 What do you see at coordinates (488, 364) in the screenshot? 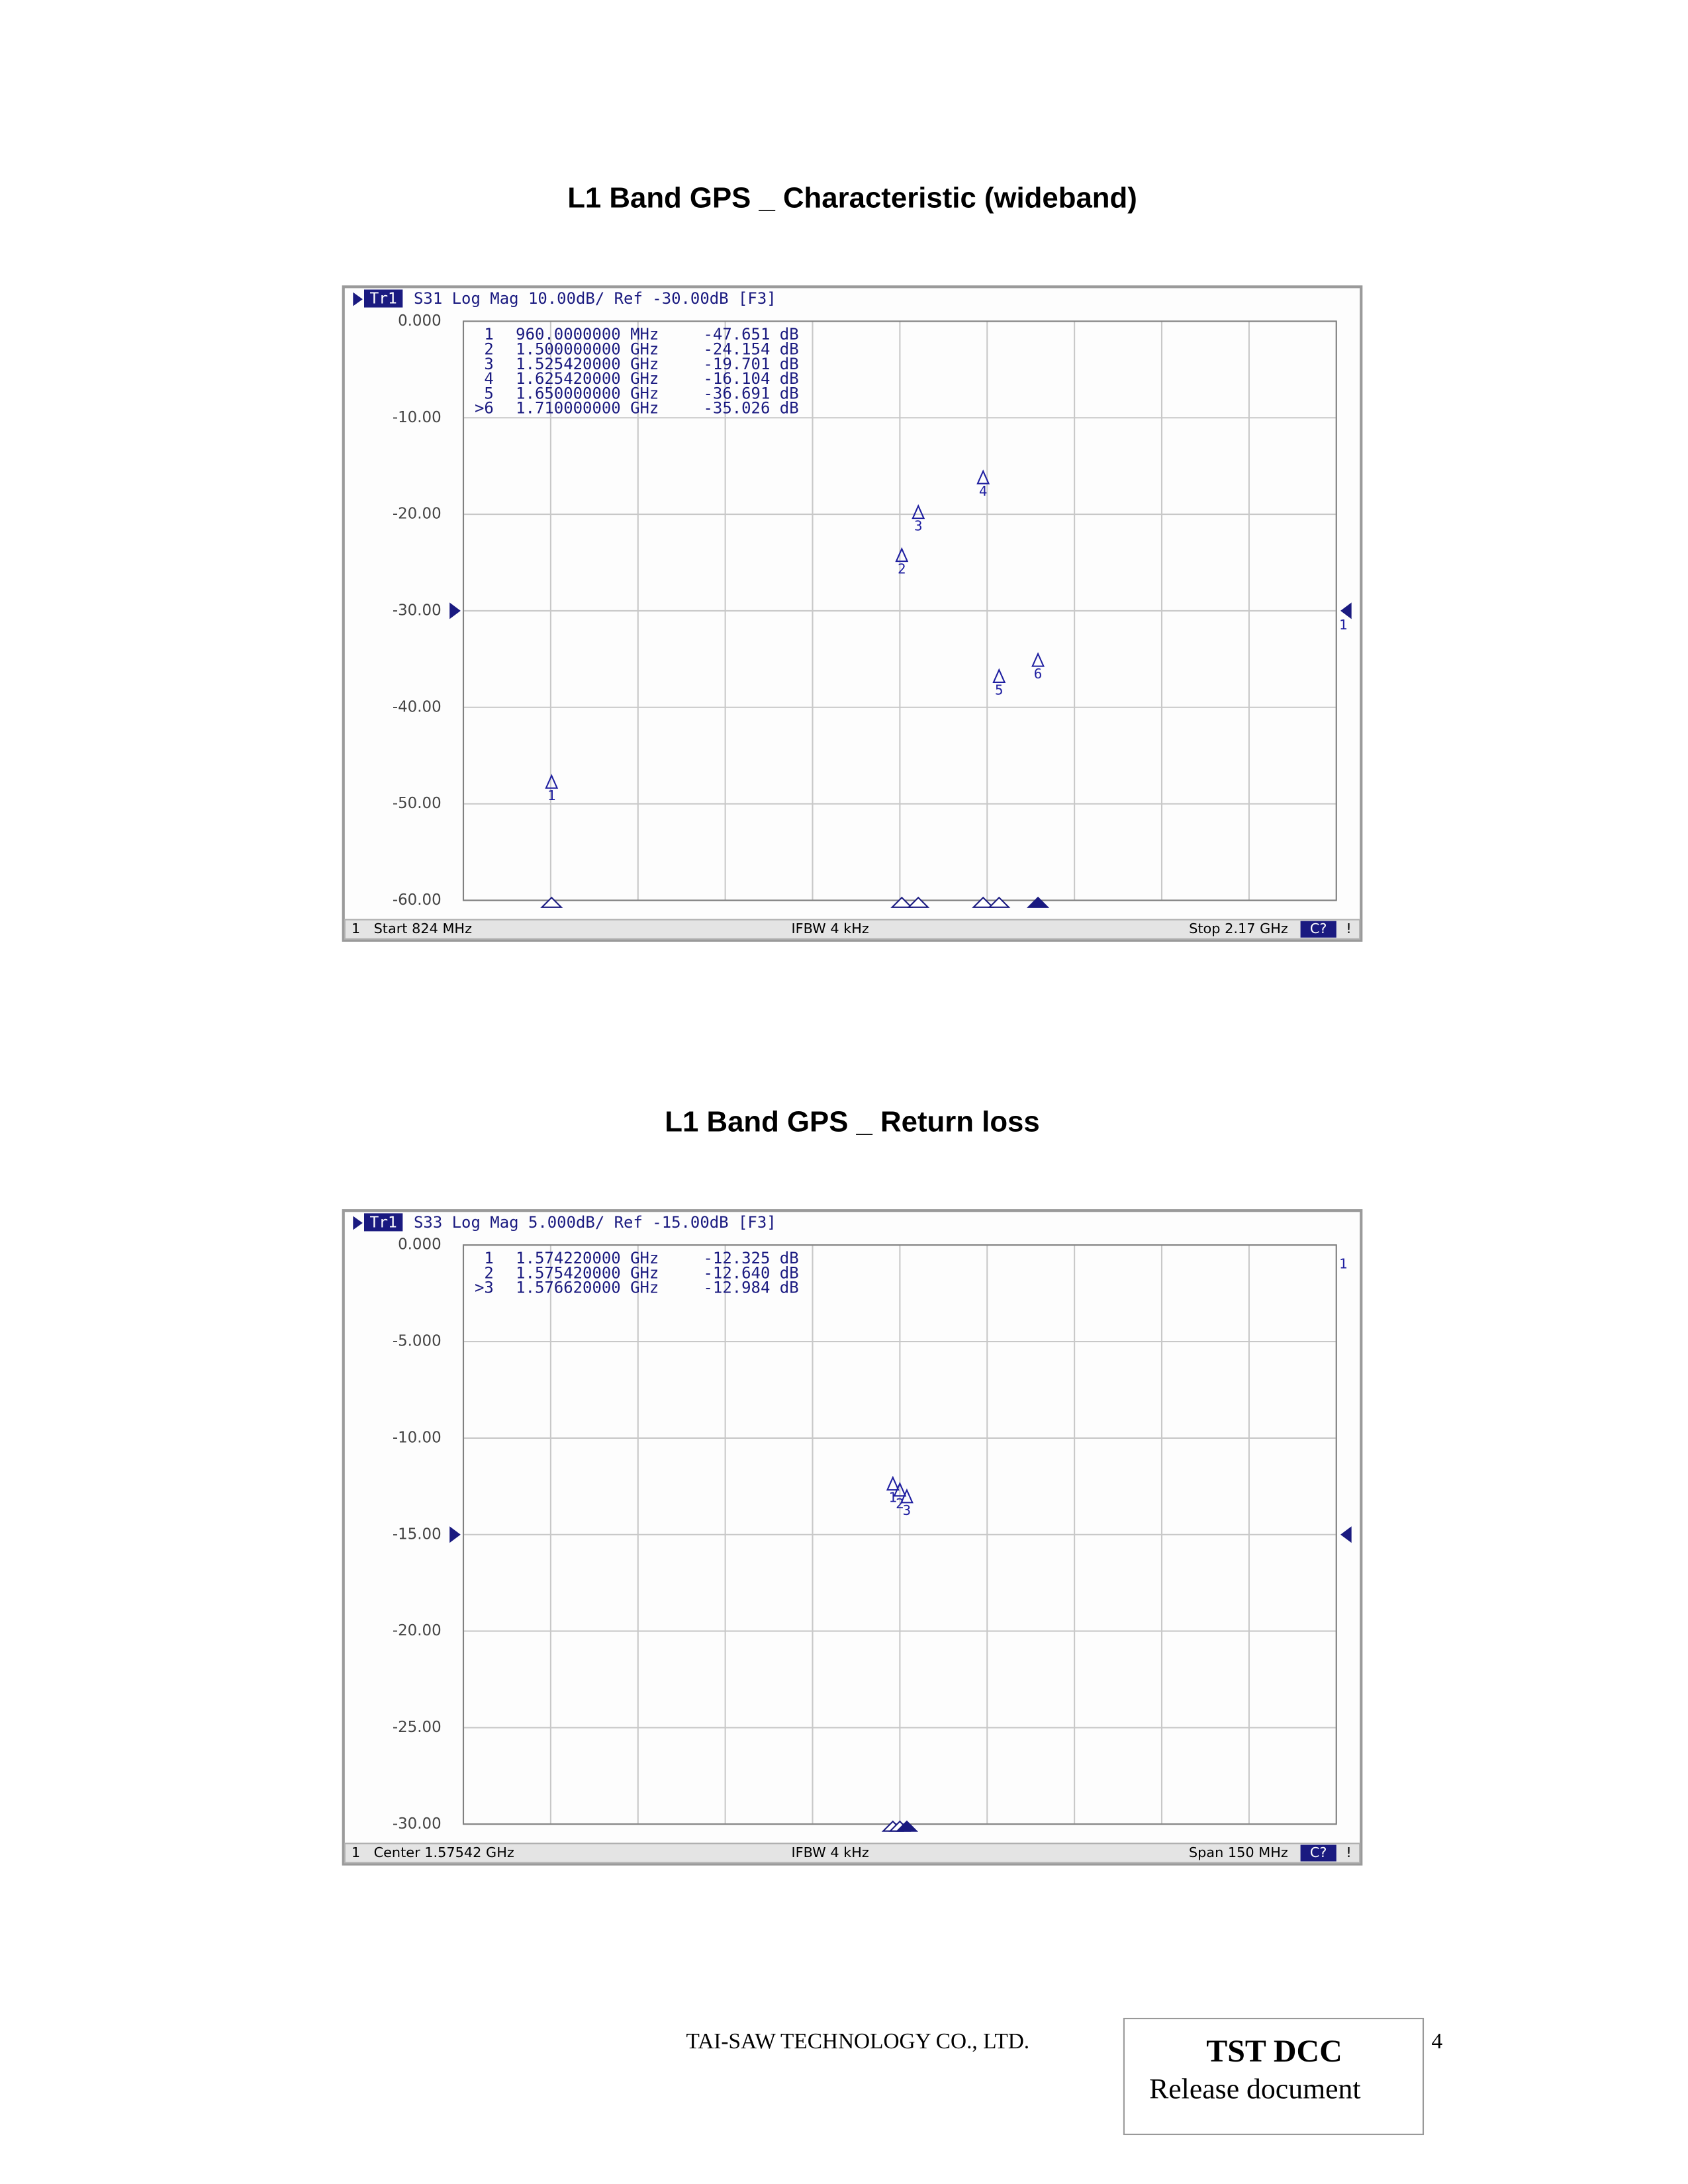
I see `marker-table-no: 3` at bounding box center [488, 364].